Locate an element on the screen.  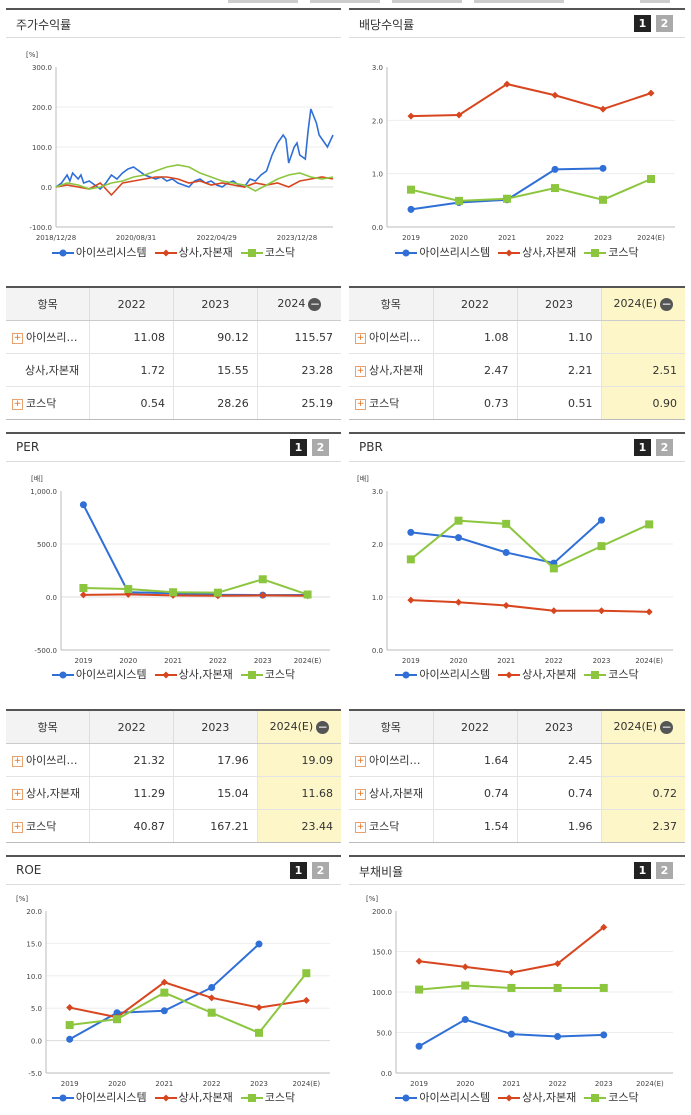
x-tick-label: 2019 is located at coordinates (411, 661).